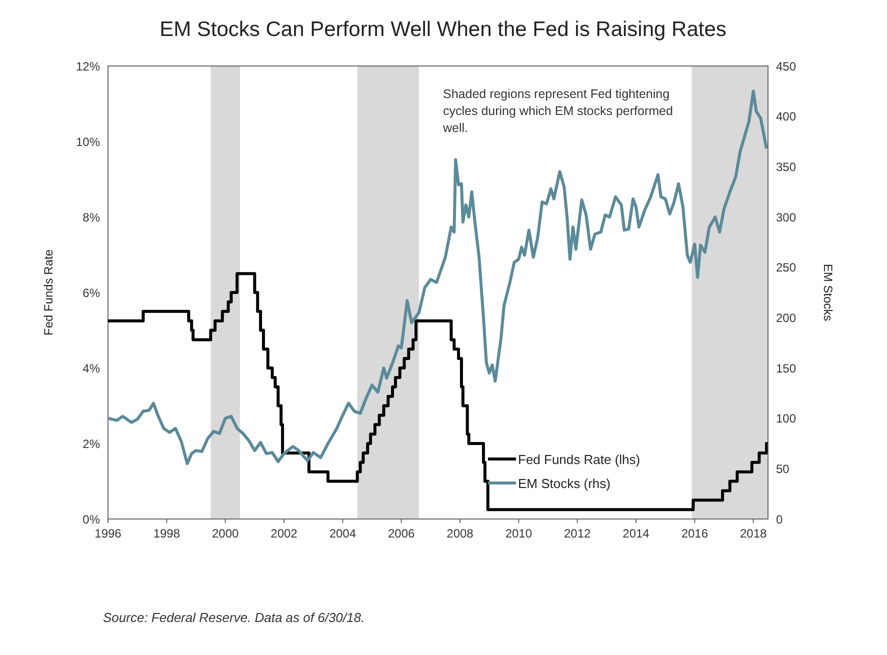  Describe the element at coordinates (786, 66) in the screenshot. I see `y2-tick-label: 450` at that location.